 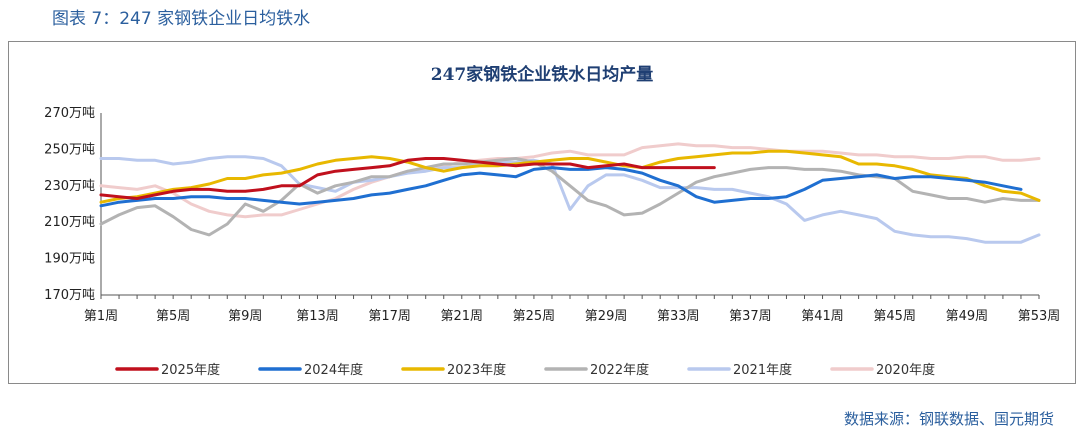 I want to click on x-tick-label: 第29周, so click(x=606, y=316).